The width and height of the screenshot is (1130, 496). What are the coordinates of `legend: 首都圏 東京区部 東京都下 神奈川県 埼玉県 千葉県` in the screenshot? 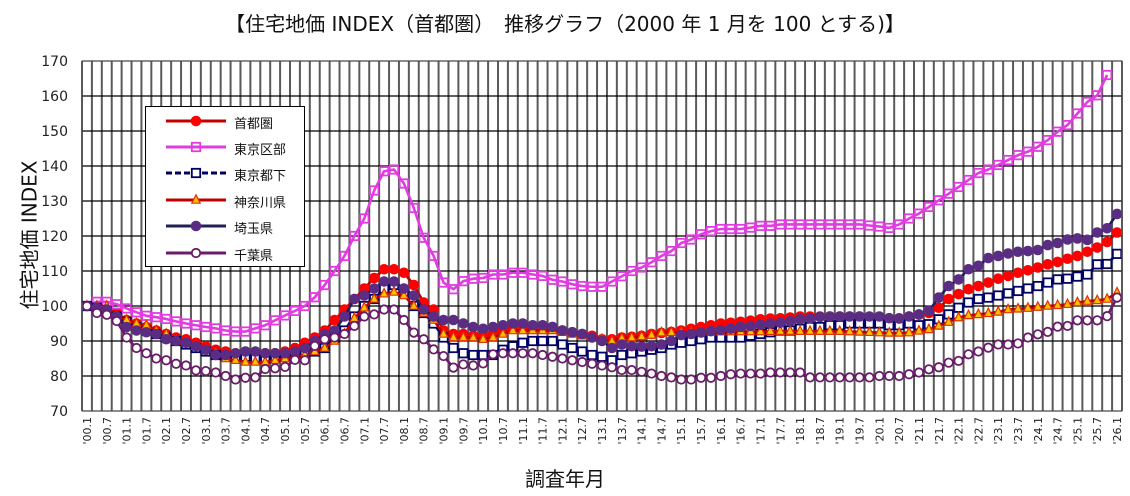 It's located at (225, 186).